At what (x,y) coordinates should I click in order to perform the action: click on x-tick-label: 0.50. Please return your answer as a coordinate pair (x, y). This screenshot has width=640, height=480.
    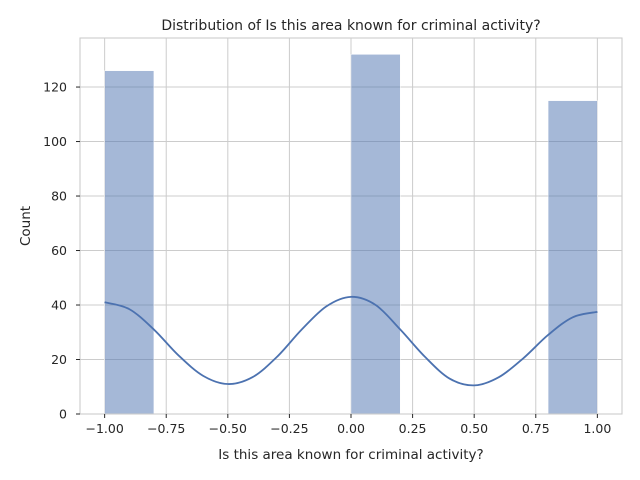
    Looking at the image, I should click on (474, 428).